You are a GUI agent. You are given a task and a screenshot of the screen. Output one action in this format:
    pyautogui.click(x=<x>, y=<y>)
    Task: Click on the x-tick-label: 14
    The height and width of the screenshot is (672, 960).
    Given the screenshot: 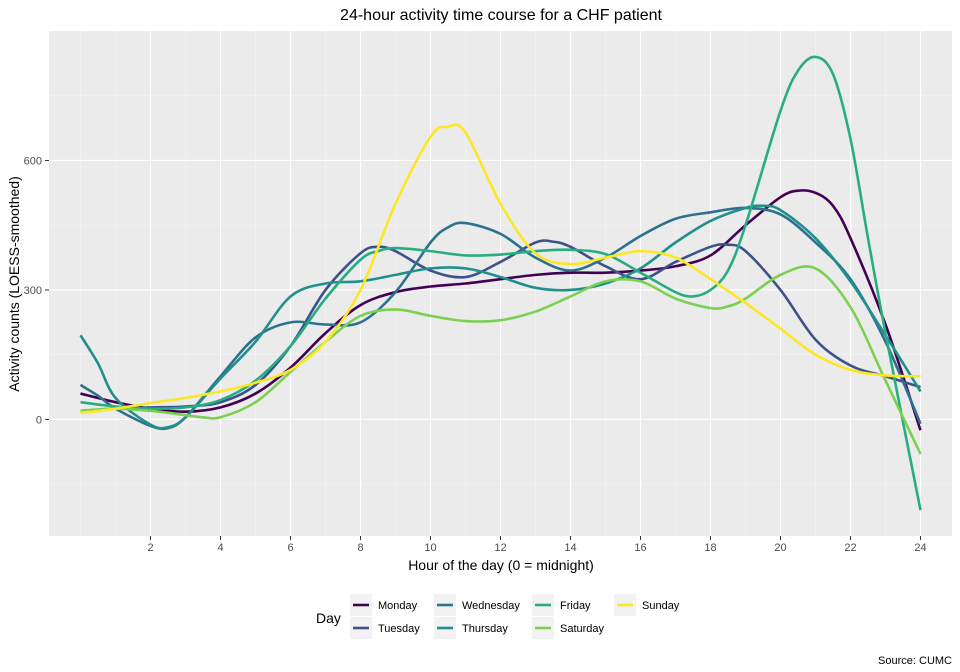 What is the action you would take?
    pyautogui.click(x=570, y=548)
    